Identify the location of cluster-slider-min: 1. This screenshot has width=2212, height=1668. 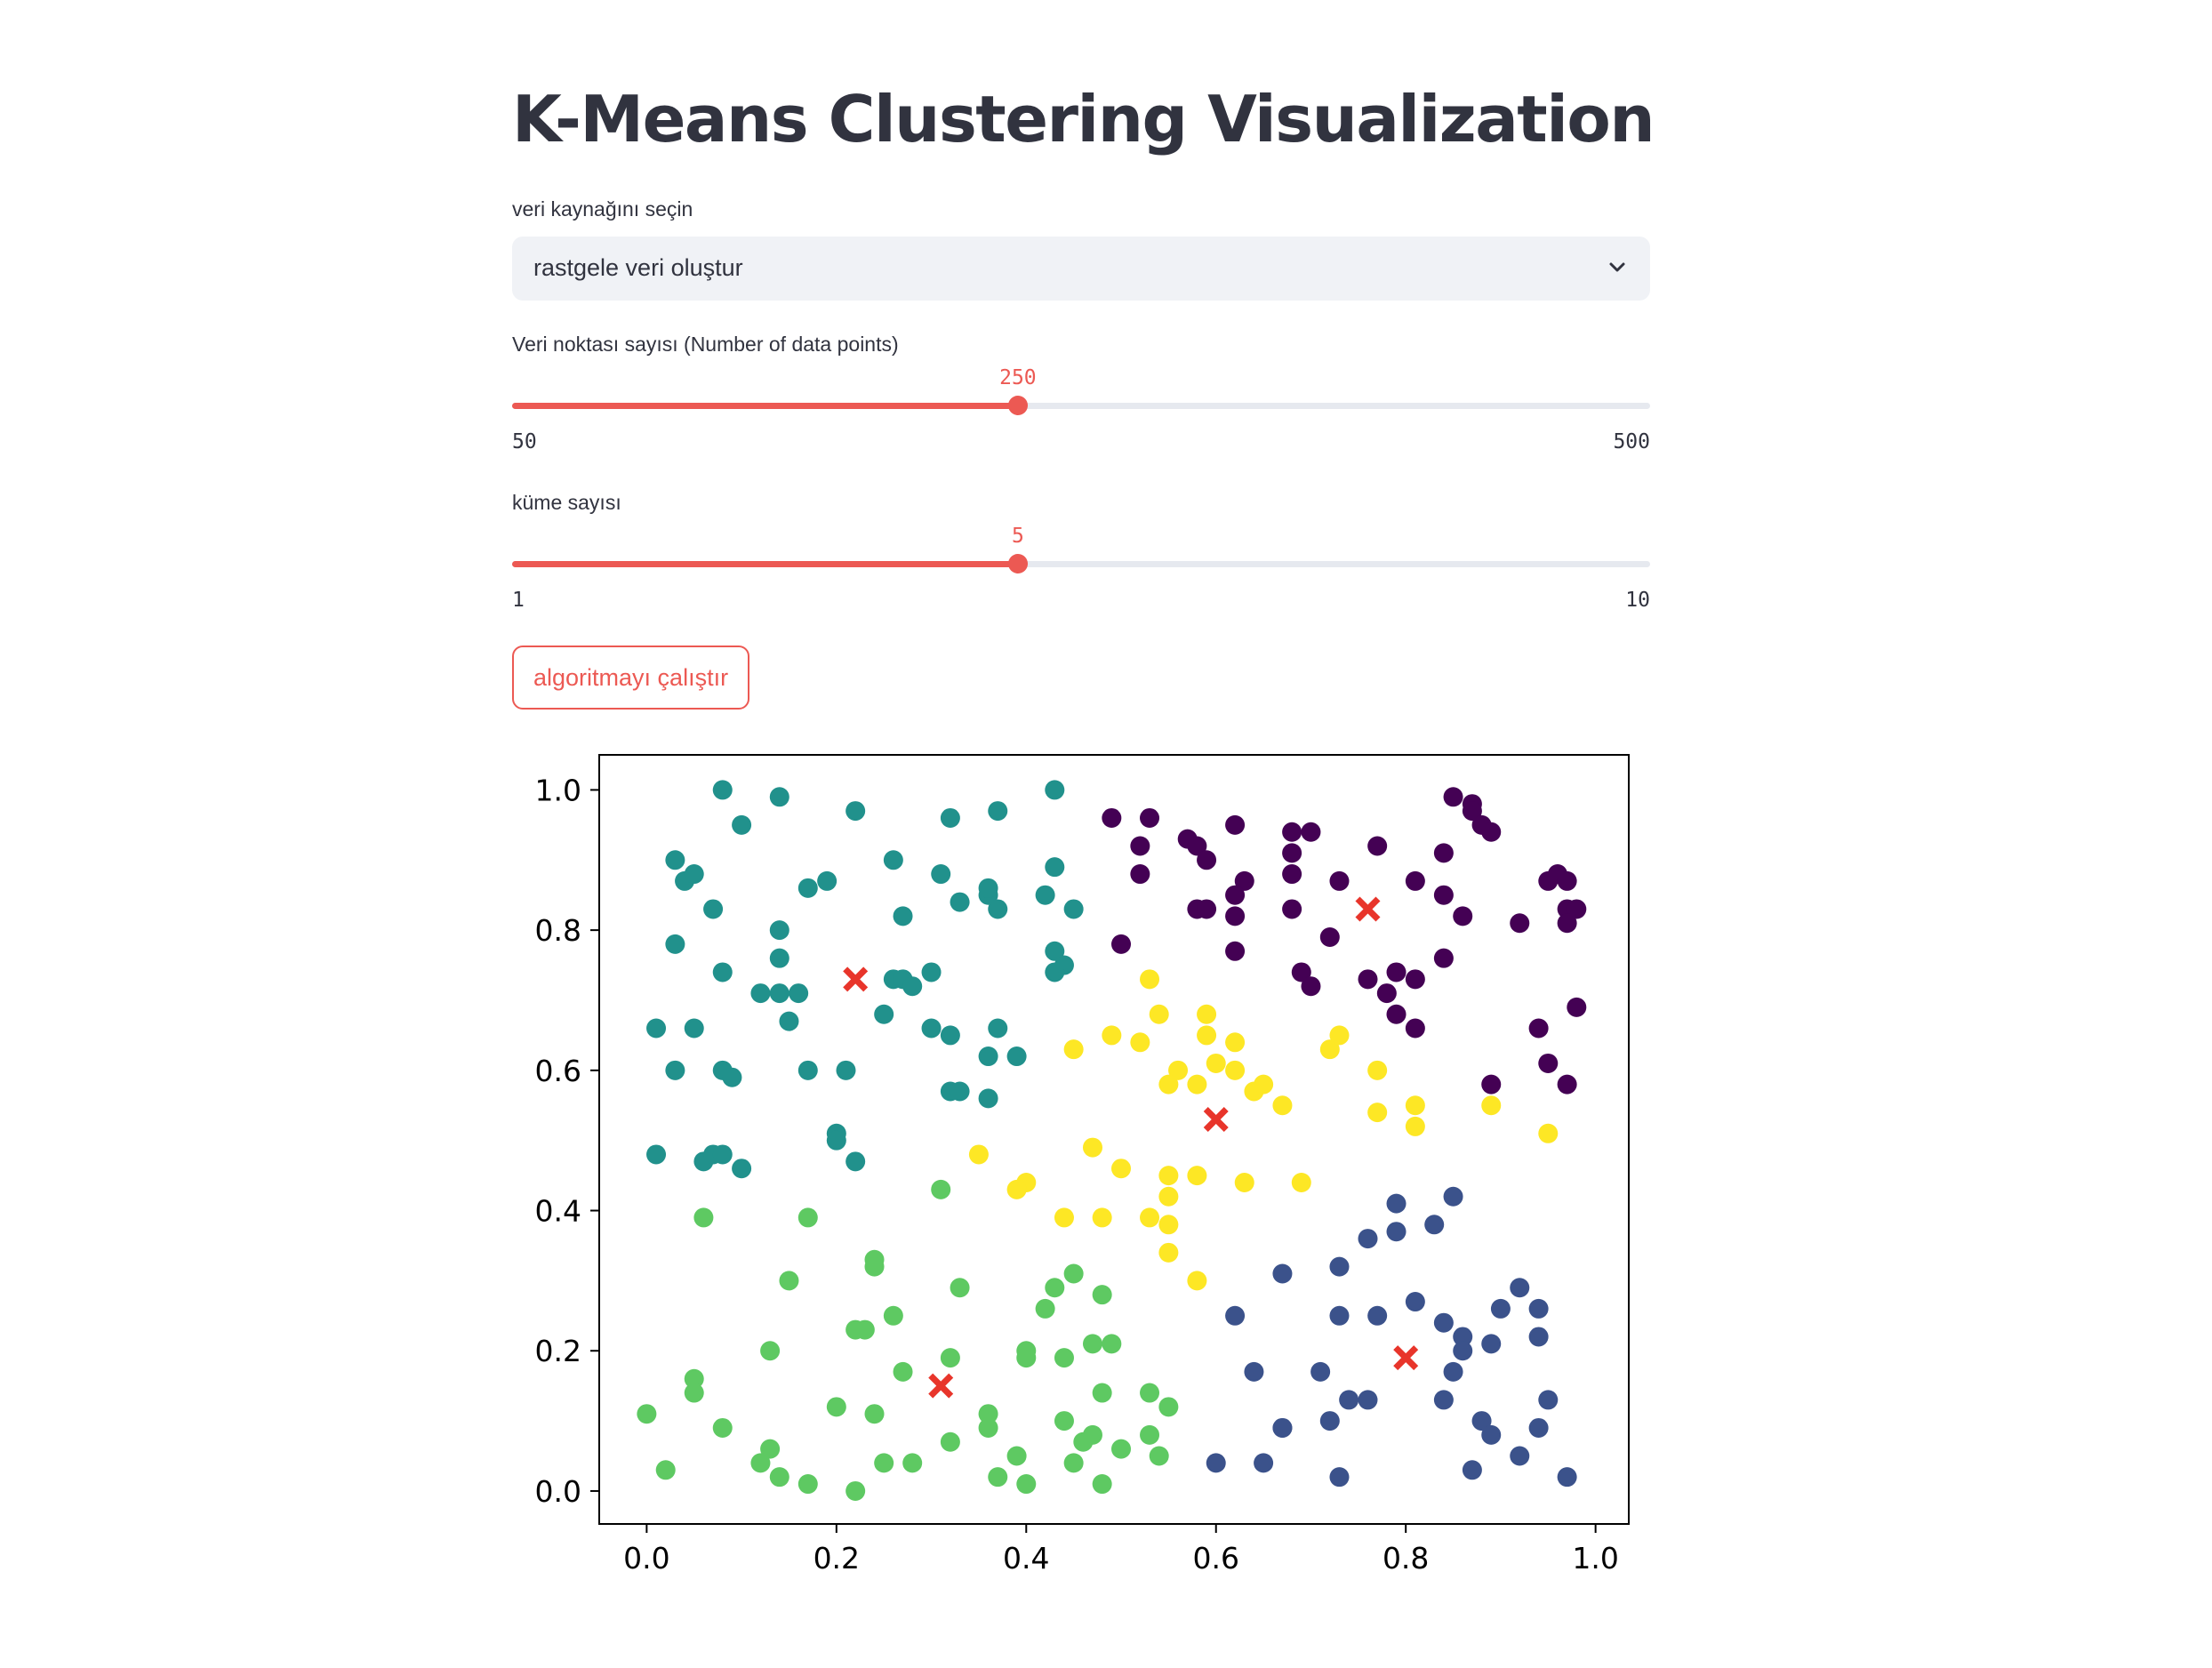
(518, 600).